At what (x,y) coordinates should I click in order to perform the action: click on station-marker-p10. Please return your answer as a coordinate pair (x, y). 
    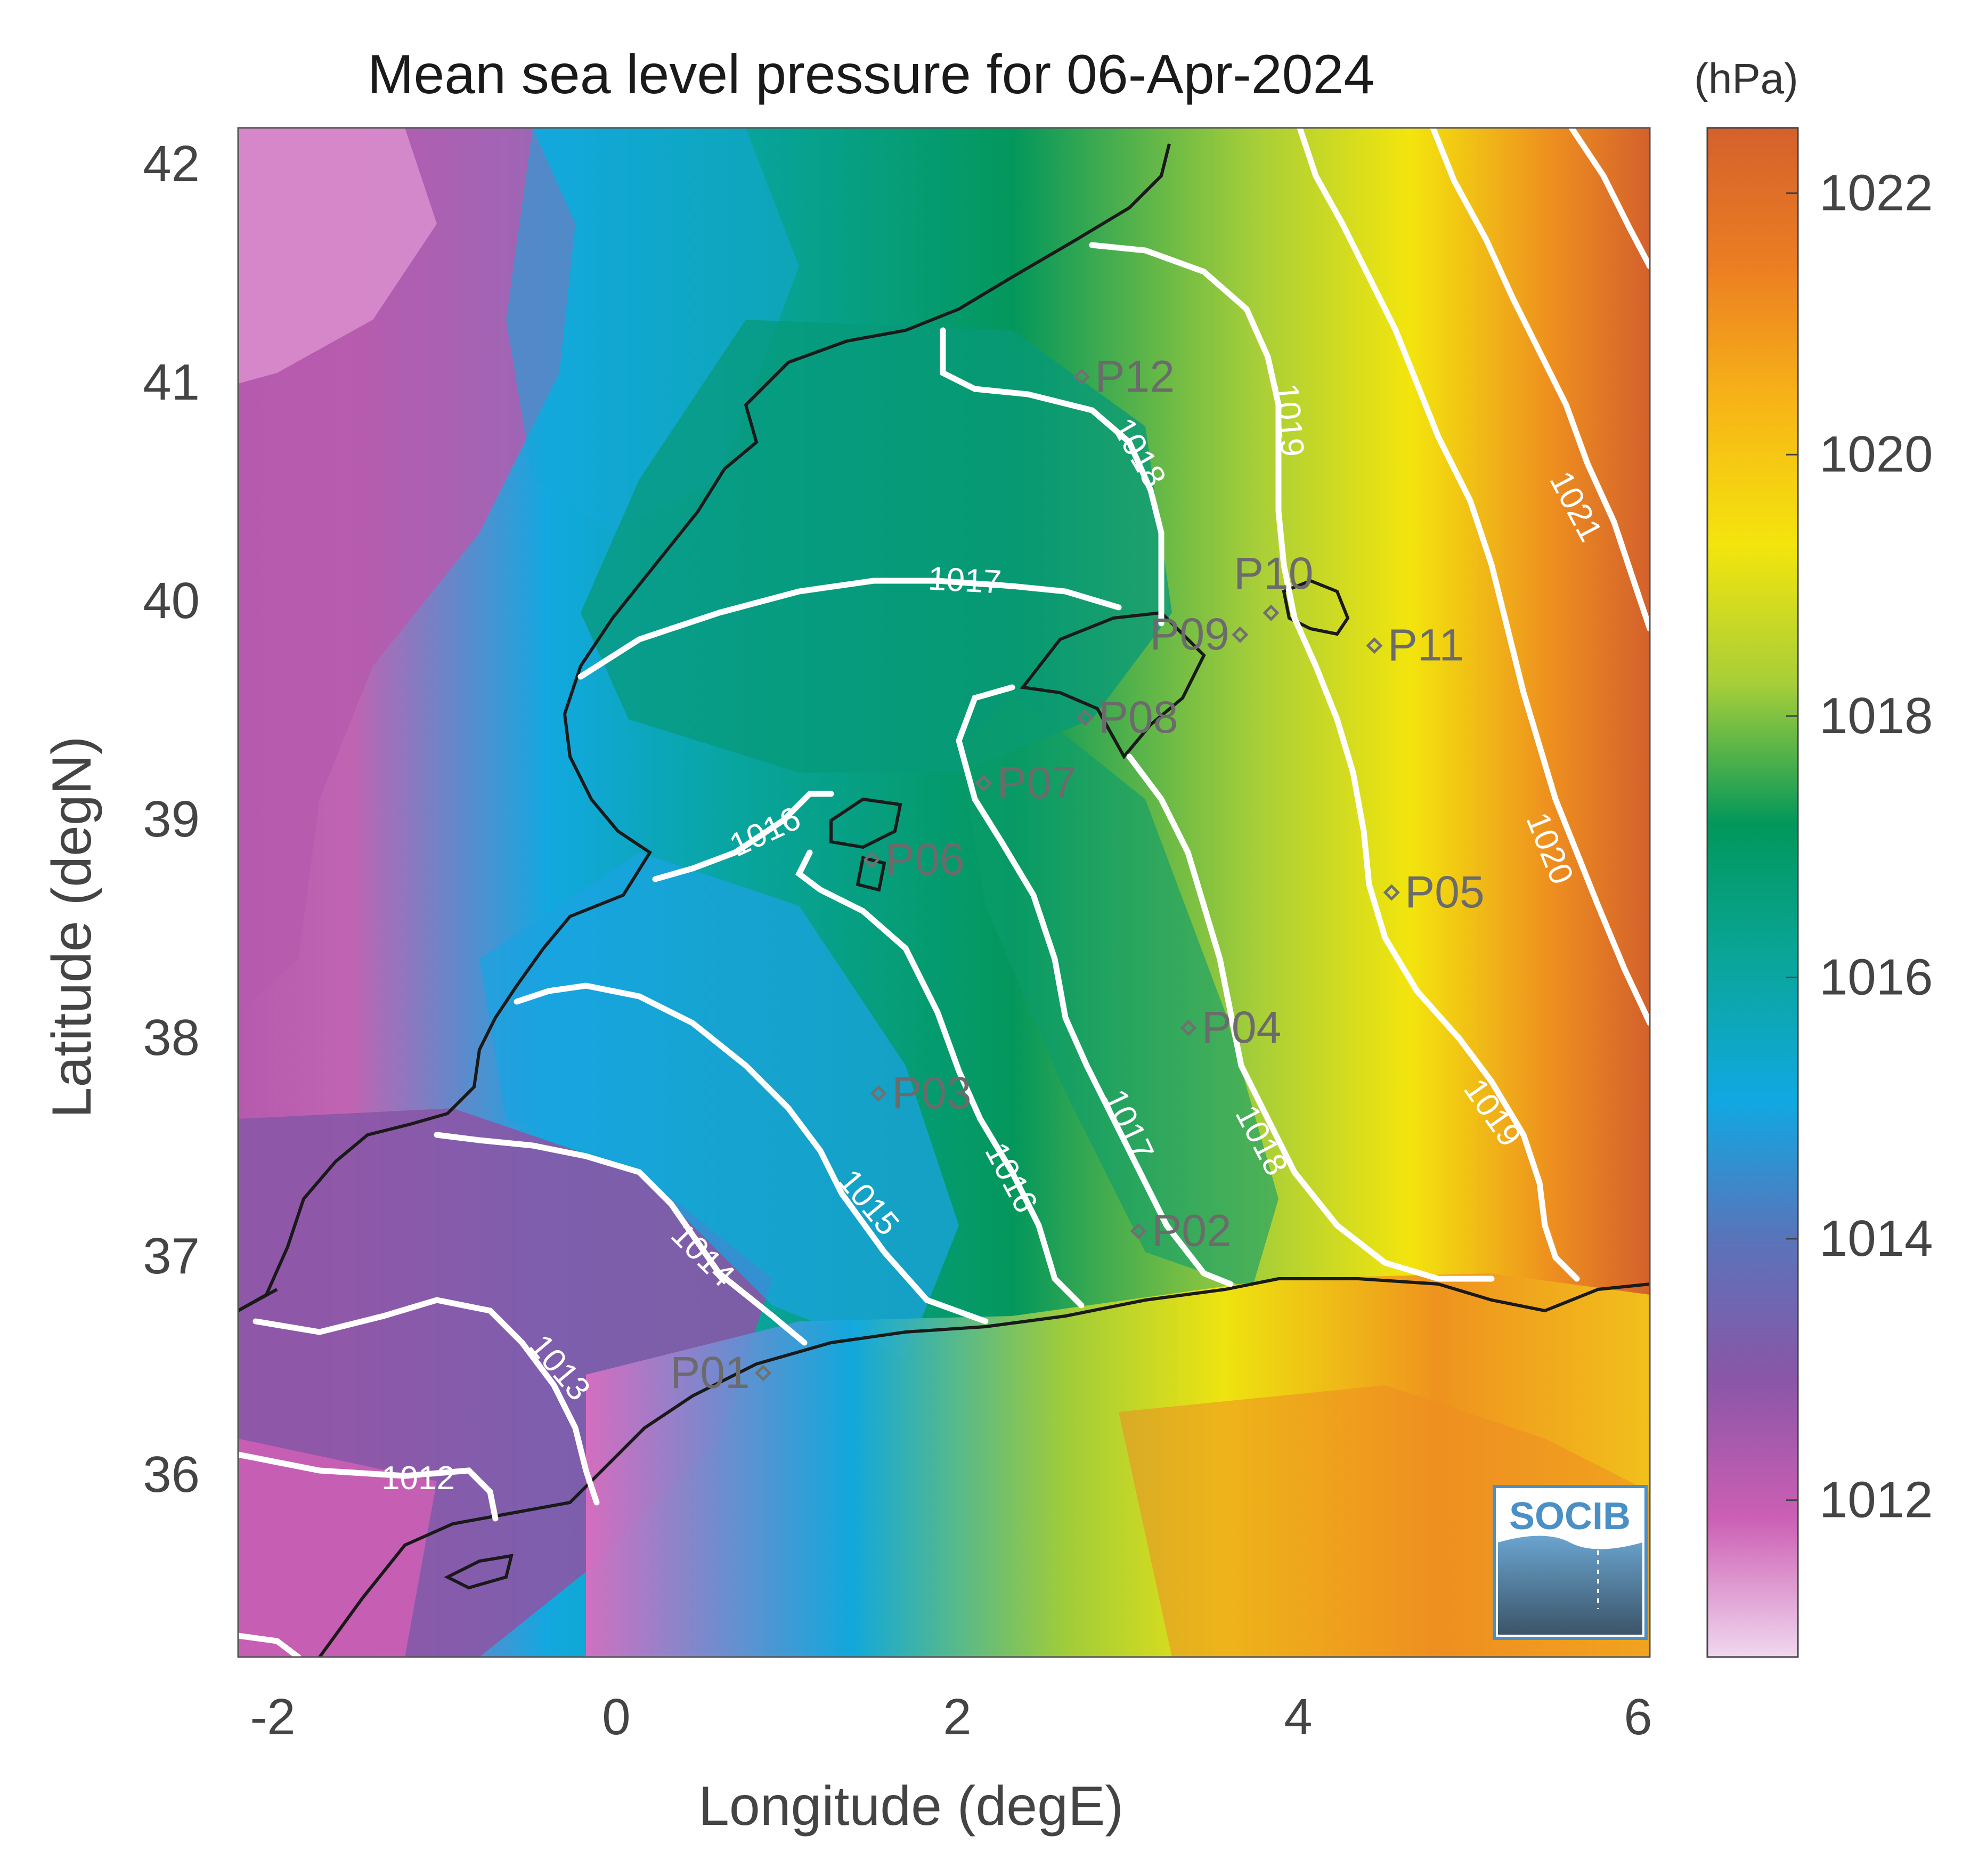
    Looking at the image, I should click on (1272, 612).